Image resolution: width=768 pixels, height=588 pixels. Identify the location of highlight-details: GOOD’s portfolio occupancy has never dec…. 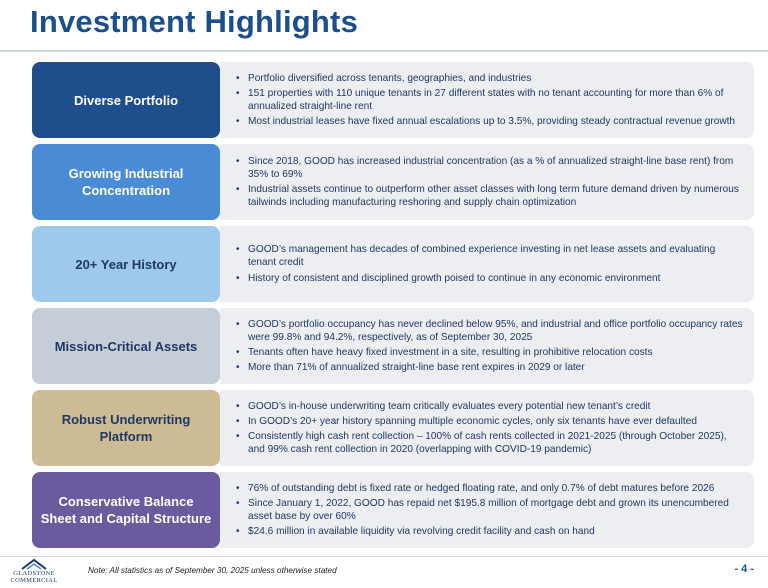
(487, 346).